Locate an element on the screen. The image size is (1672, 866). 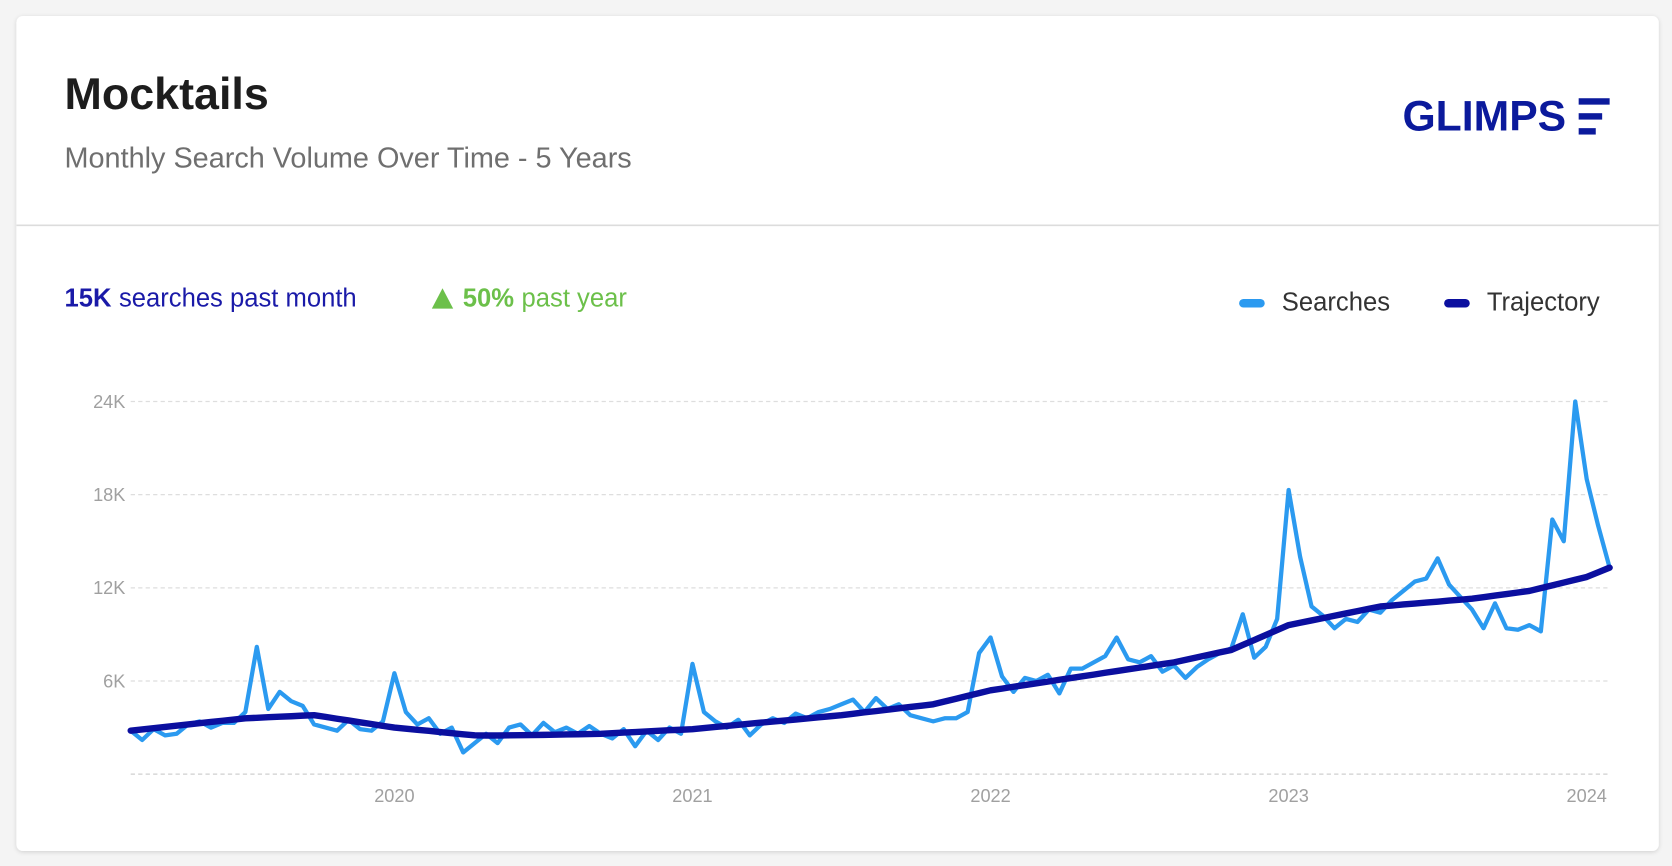
x-tick-label: 2021 is located at coordinates (692, 796).